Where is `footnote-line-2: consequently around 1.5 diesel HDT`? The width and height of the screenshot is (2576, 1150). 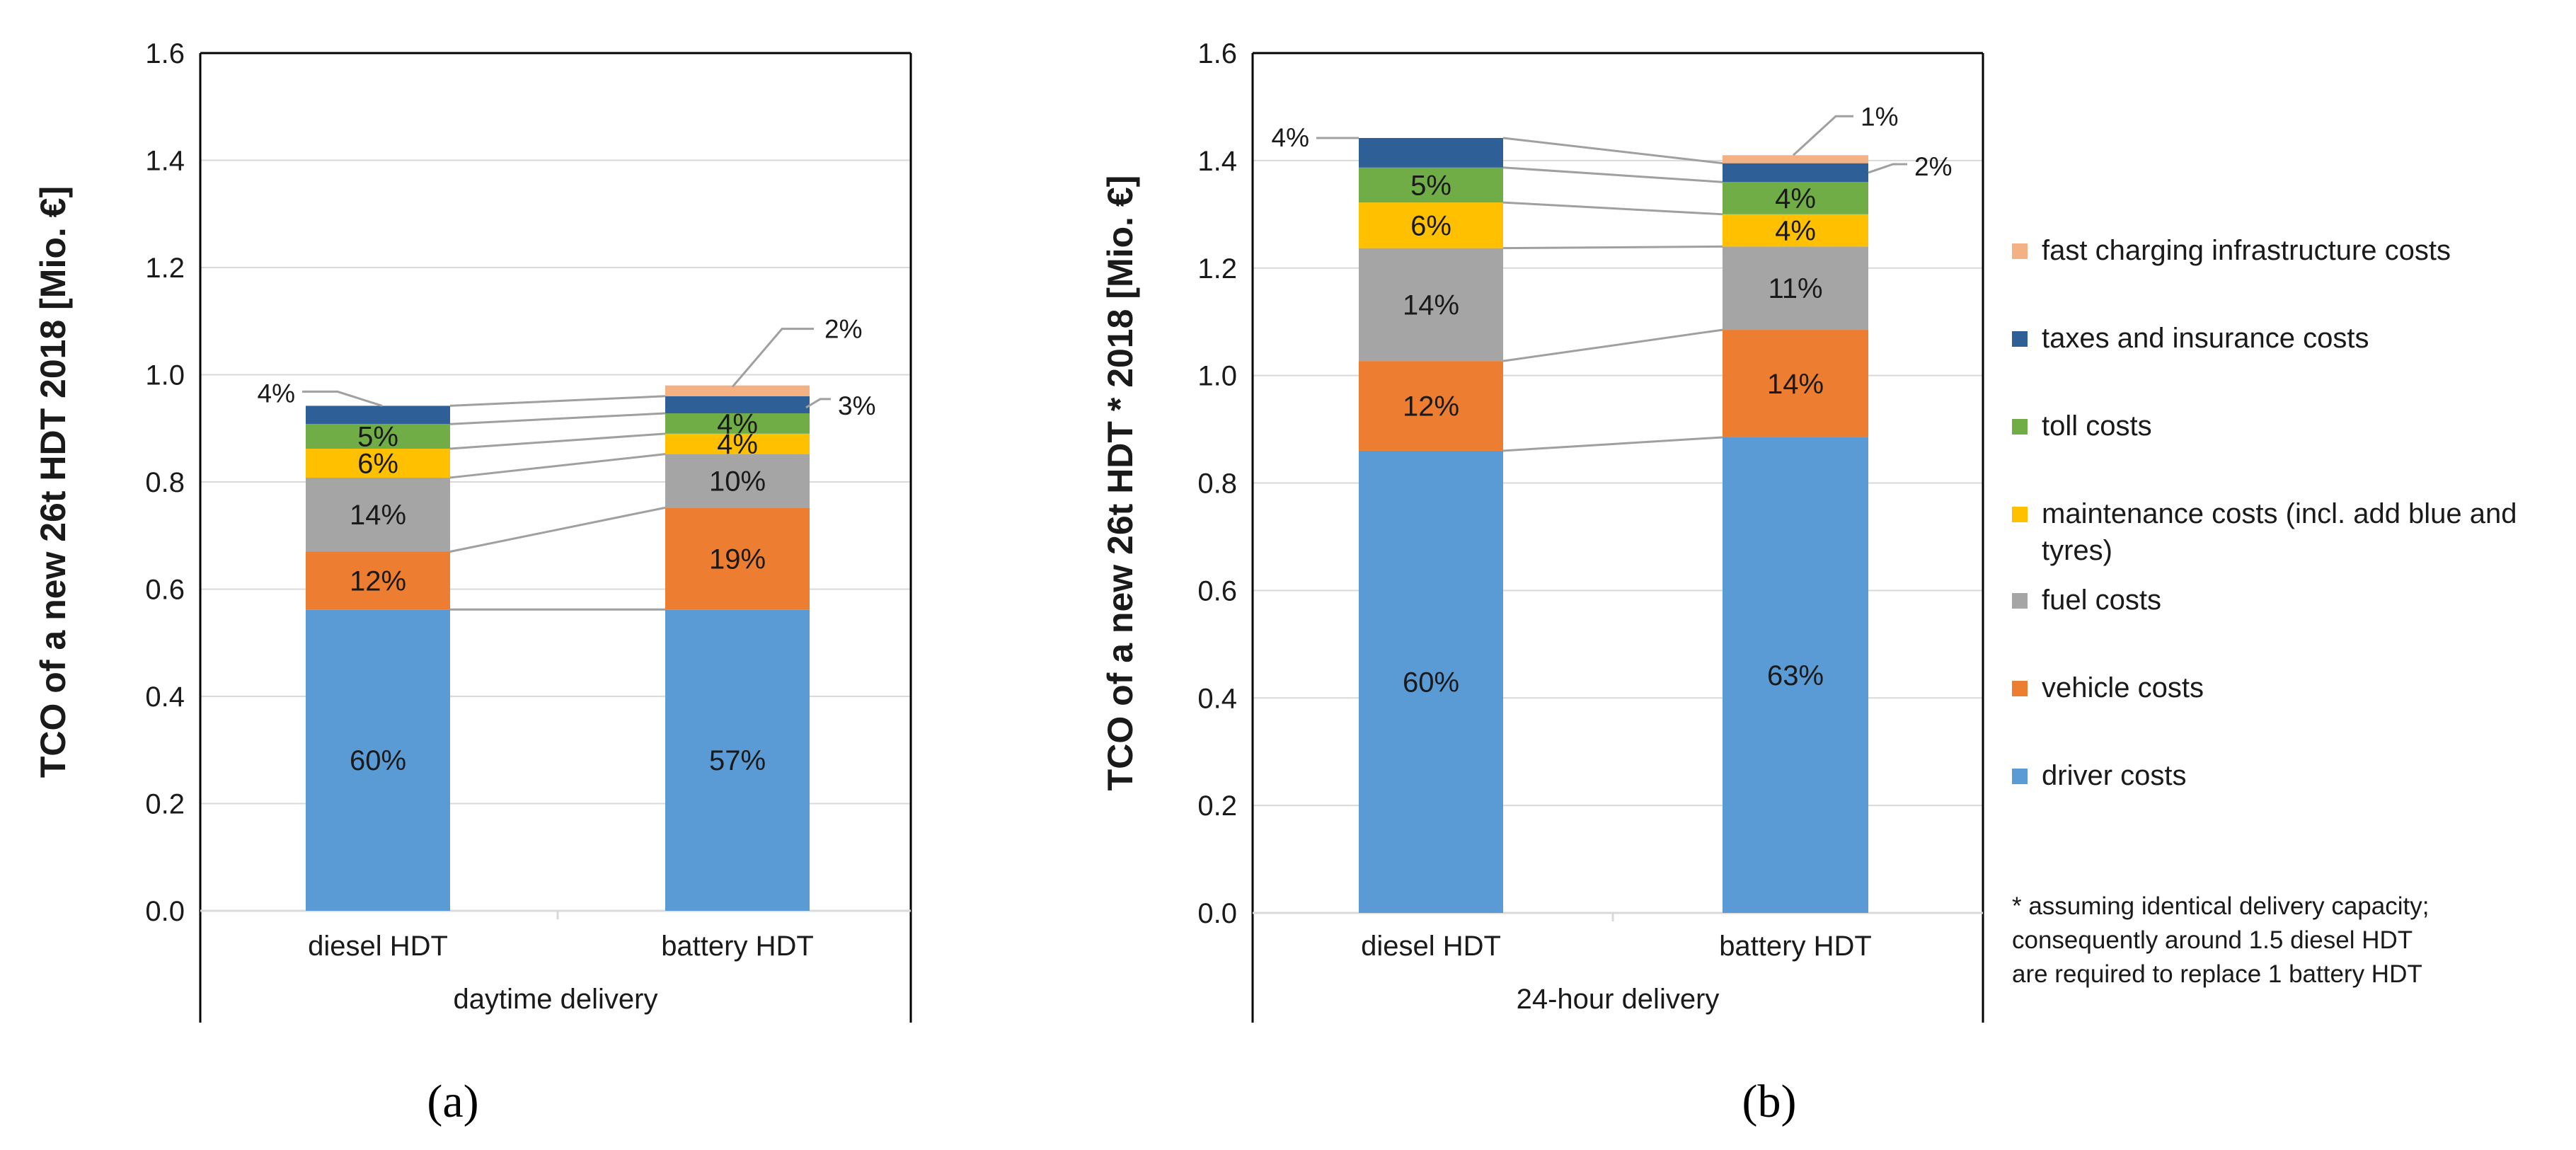
footnote-line-2: consequently around 1.5 diesel HDT is located at coordinates (2212, 940).